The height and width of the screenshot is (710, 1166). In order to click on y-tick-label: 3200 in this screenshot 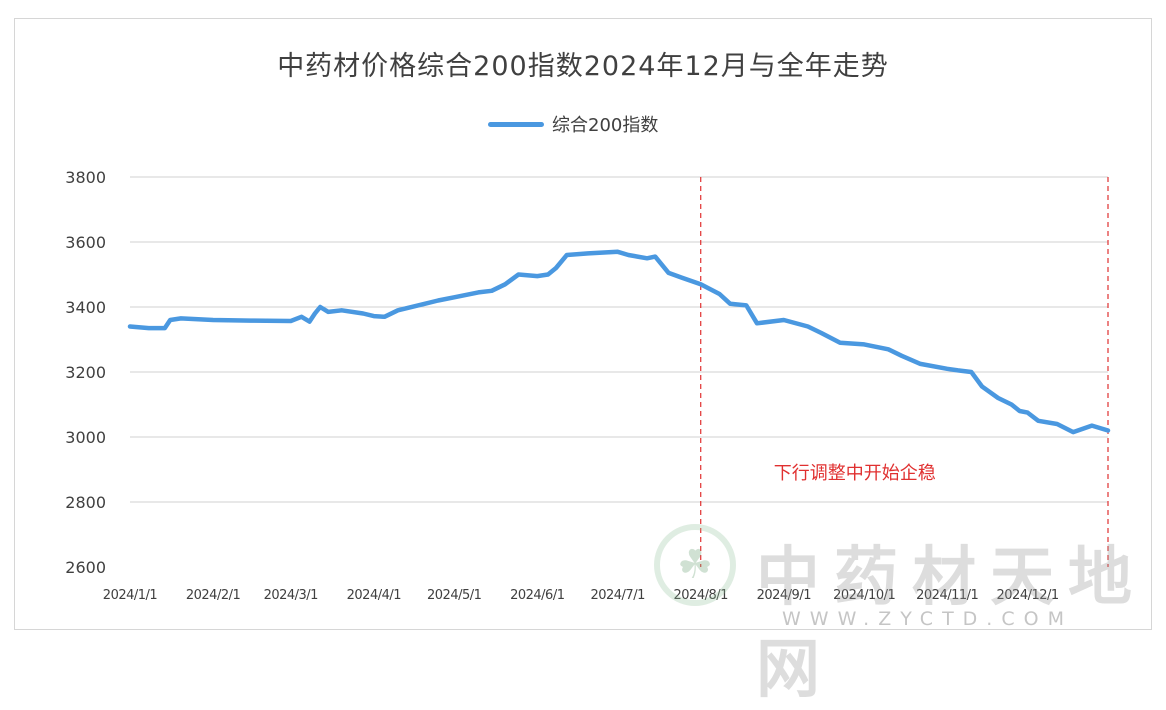, I will do `click(85, 372)`.